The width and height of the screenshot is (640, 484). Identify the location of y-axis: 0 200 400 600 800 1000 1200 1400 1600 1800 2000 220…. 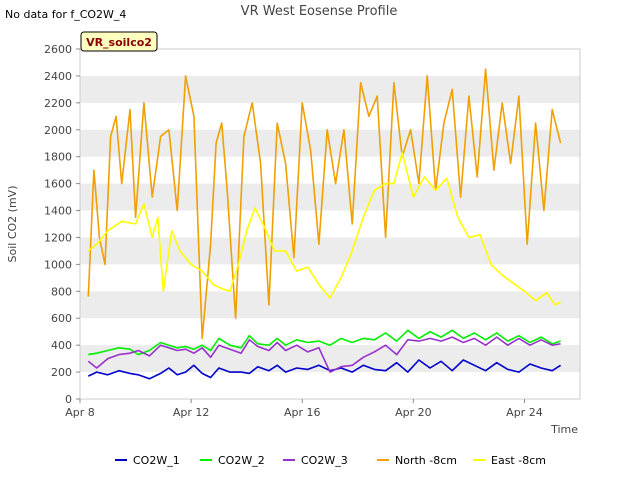
(62, 224).